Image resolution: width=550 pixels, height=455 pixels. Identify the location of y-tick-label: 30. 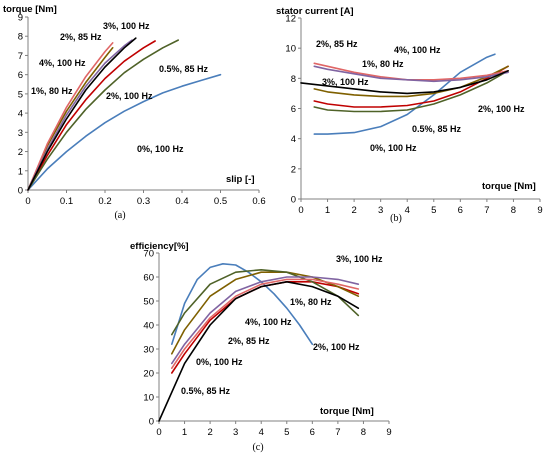
(148, 350).